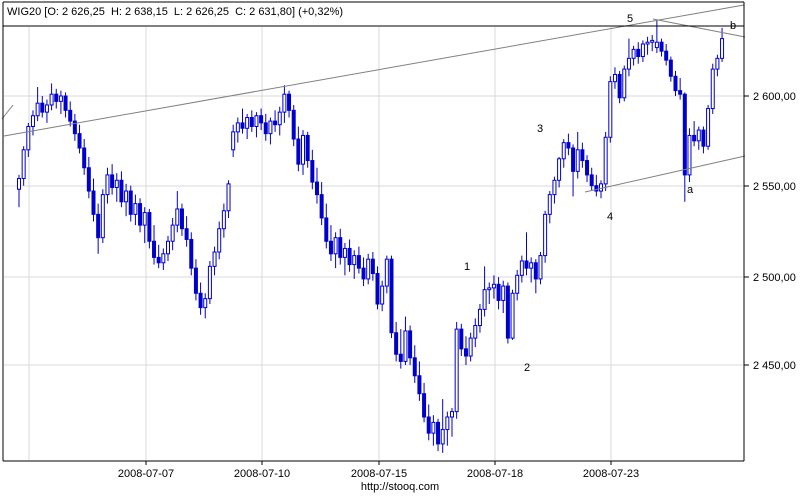  I want to click on y-axis-label: 2 600,00, so click(774, 97).